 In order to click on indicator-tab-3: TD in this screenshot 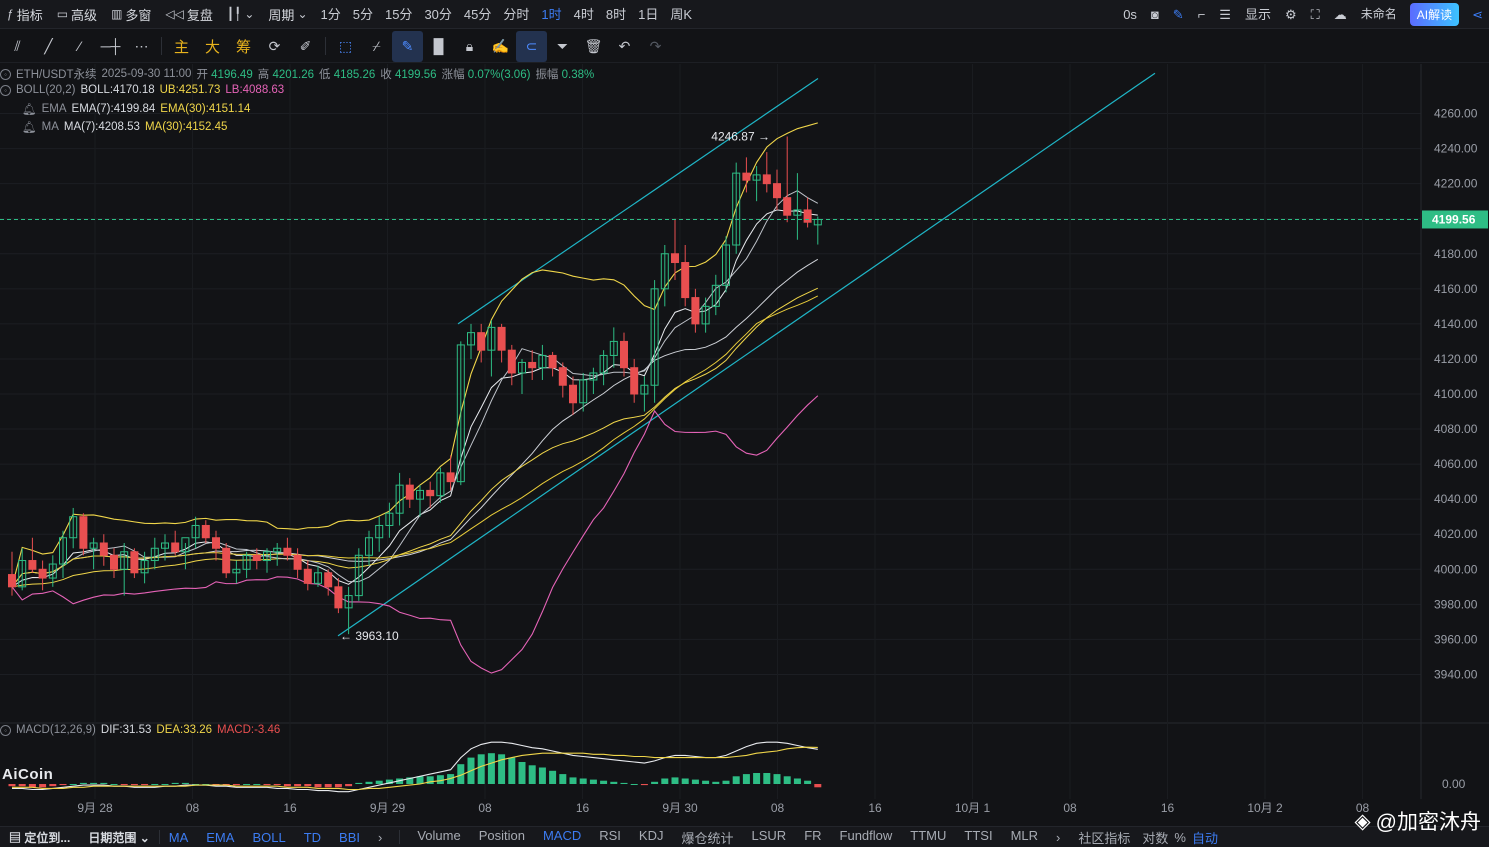, I will do `click(312, 837)`.